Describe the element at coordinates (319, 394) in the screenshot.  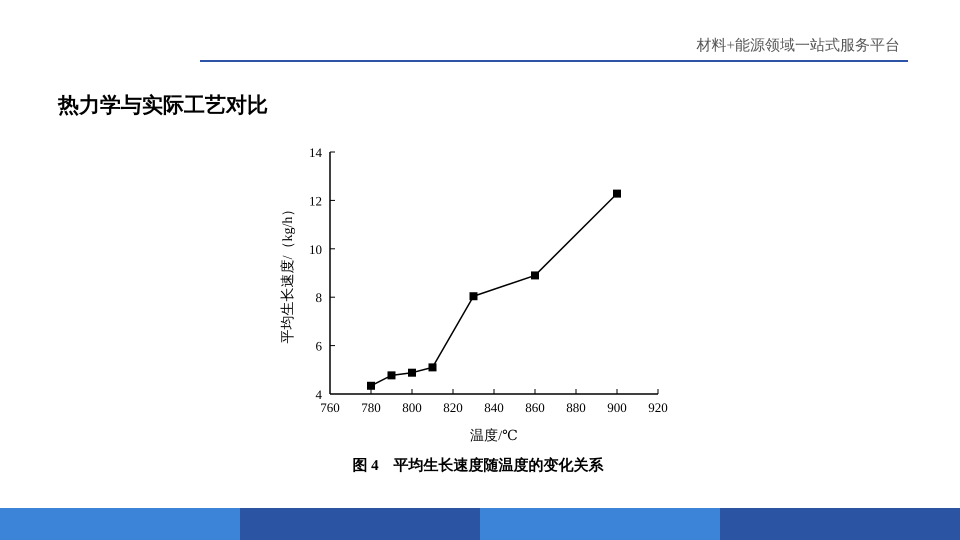
I see `y-tick-label: 4` at that location.